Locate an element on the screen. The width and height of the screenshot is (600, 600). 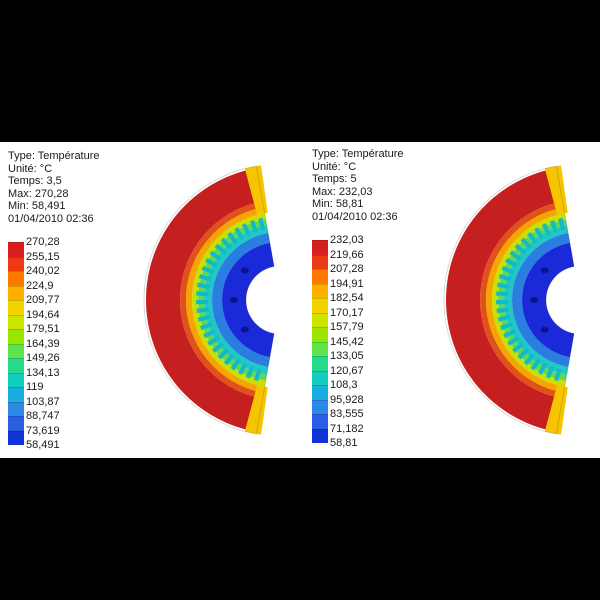
legend-row: 240,02 is located at coordinates (53, 275).